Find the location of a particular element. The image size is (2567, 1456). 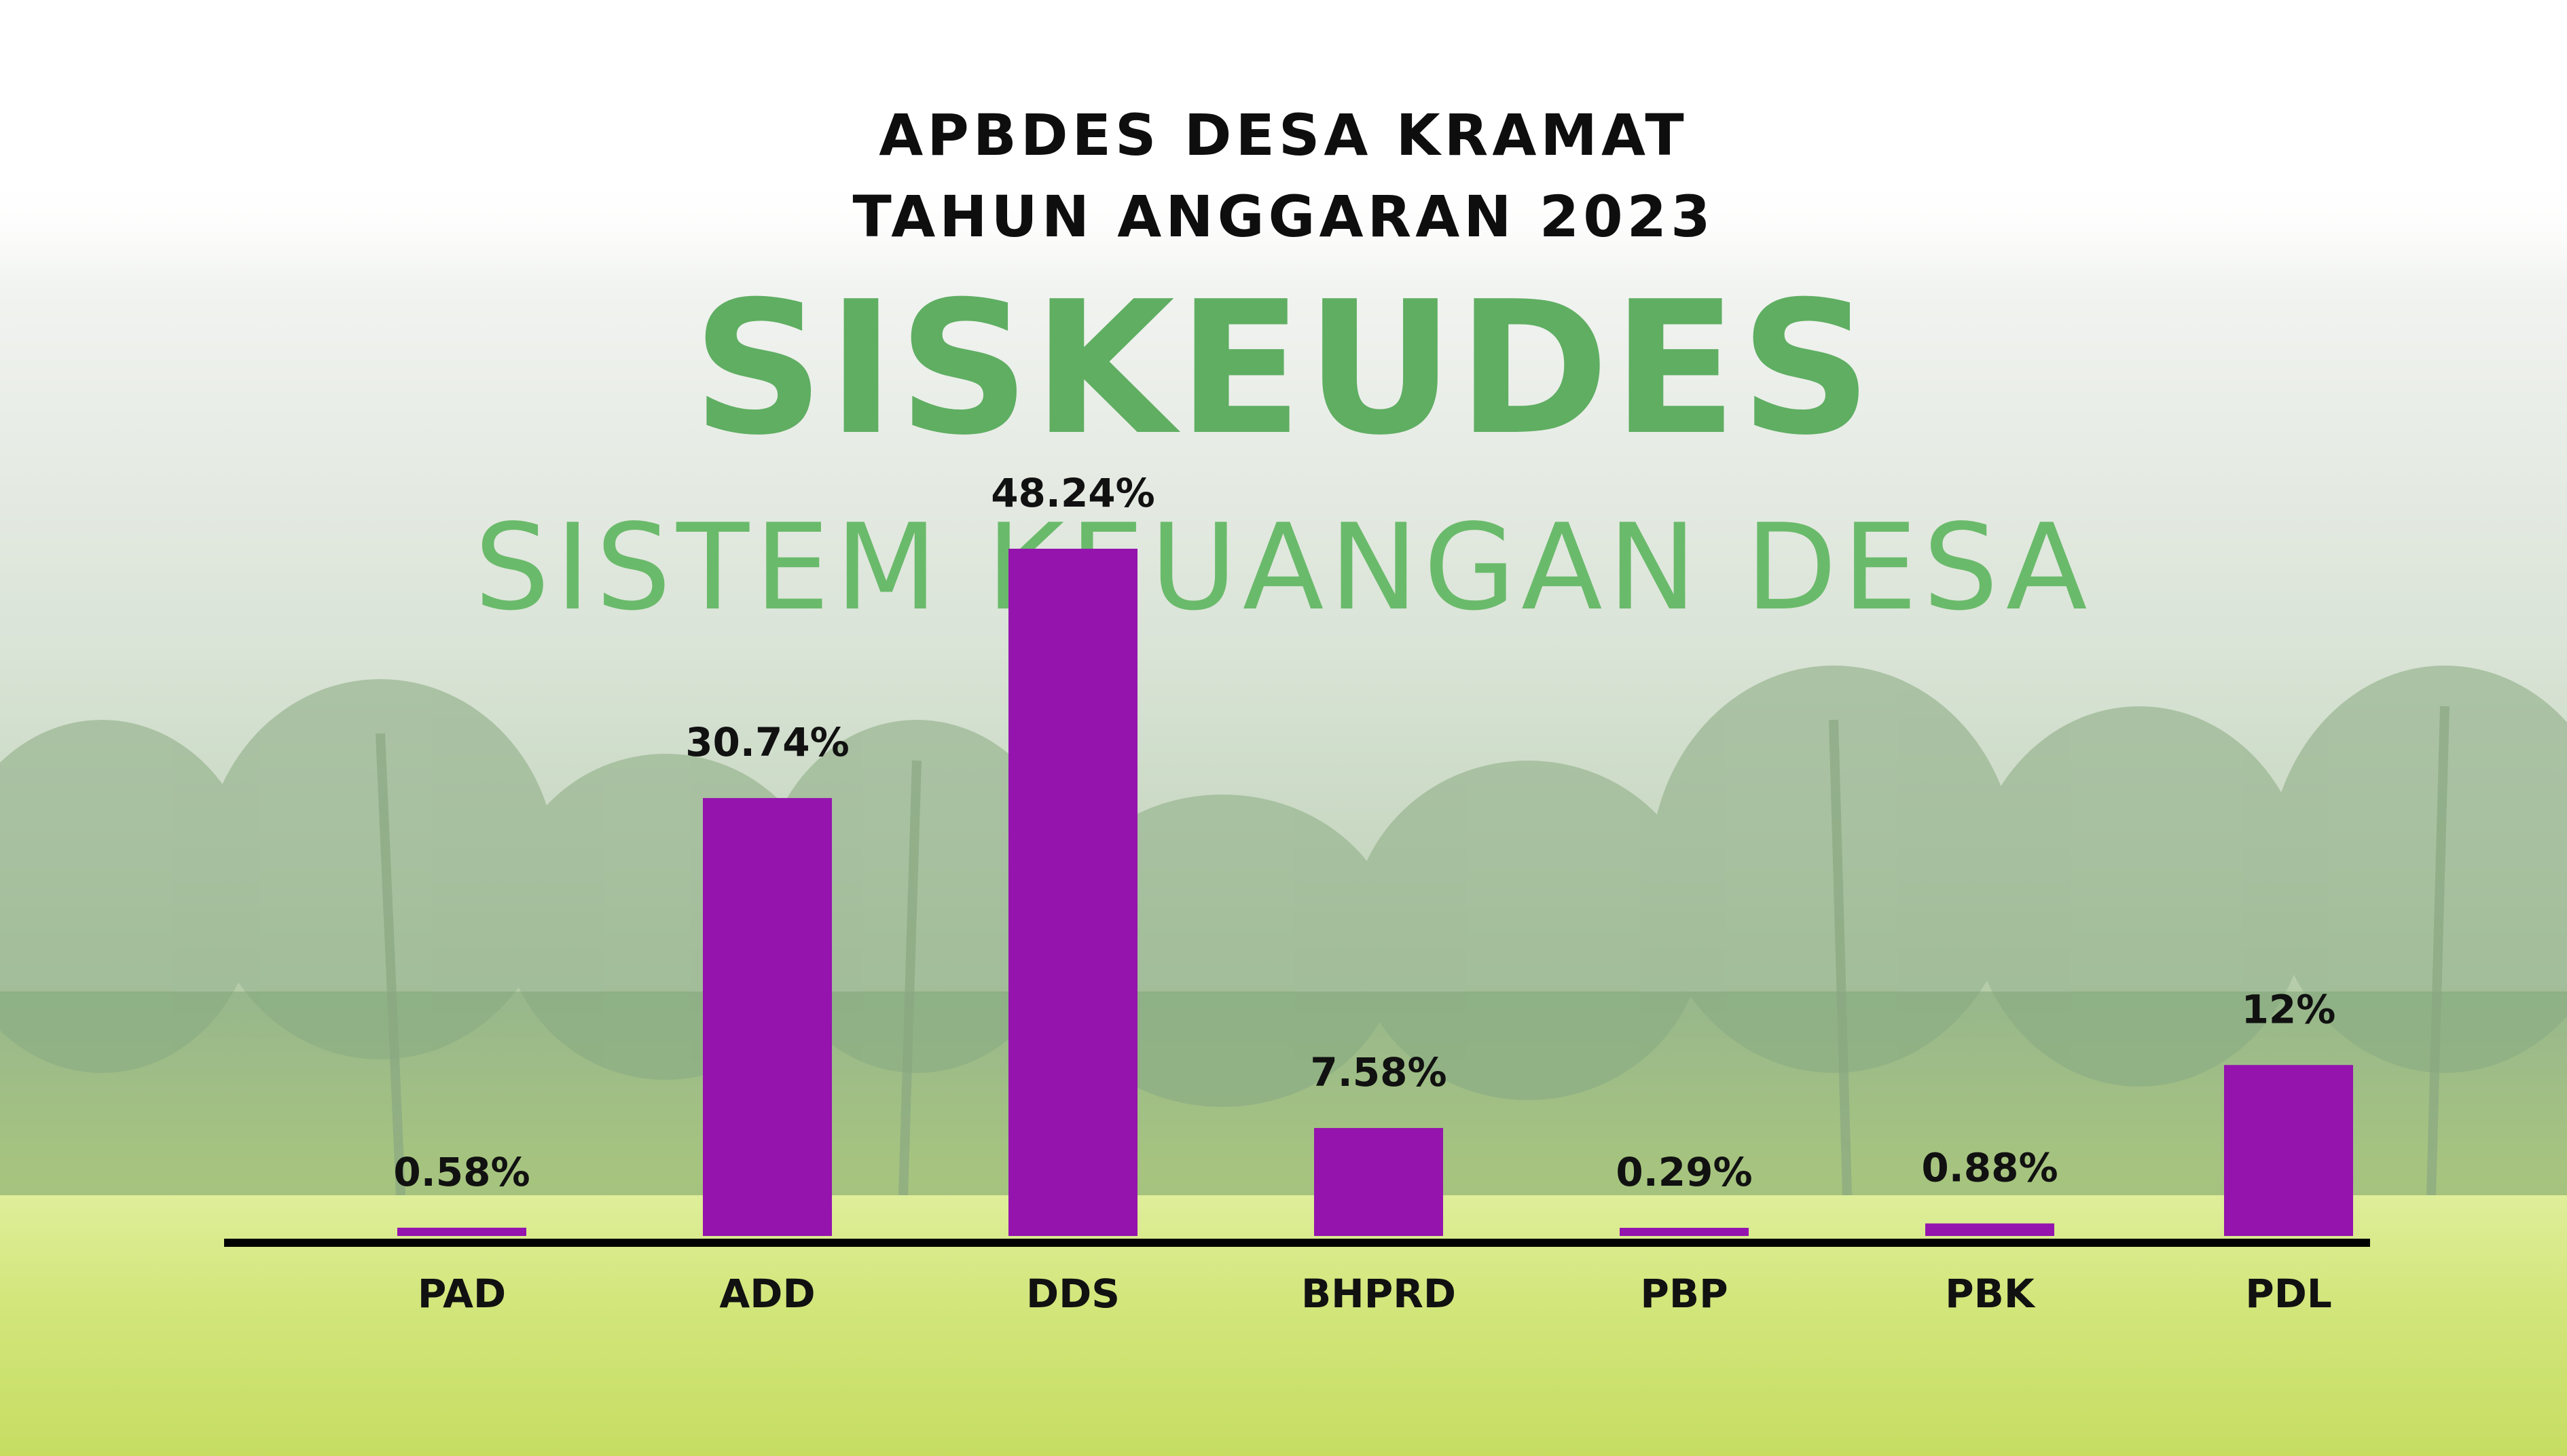

category-label-dds: DDS is located at coordinates (1073, 1294).